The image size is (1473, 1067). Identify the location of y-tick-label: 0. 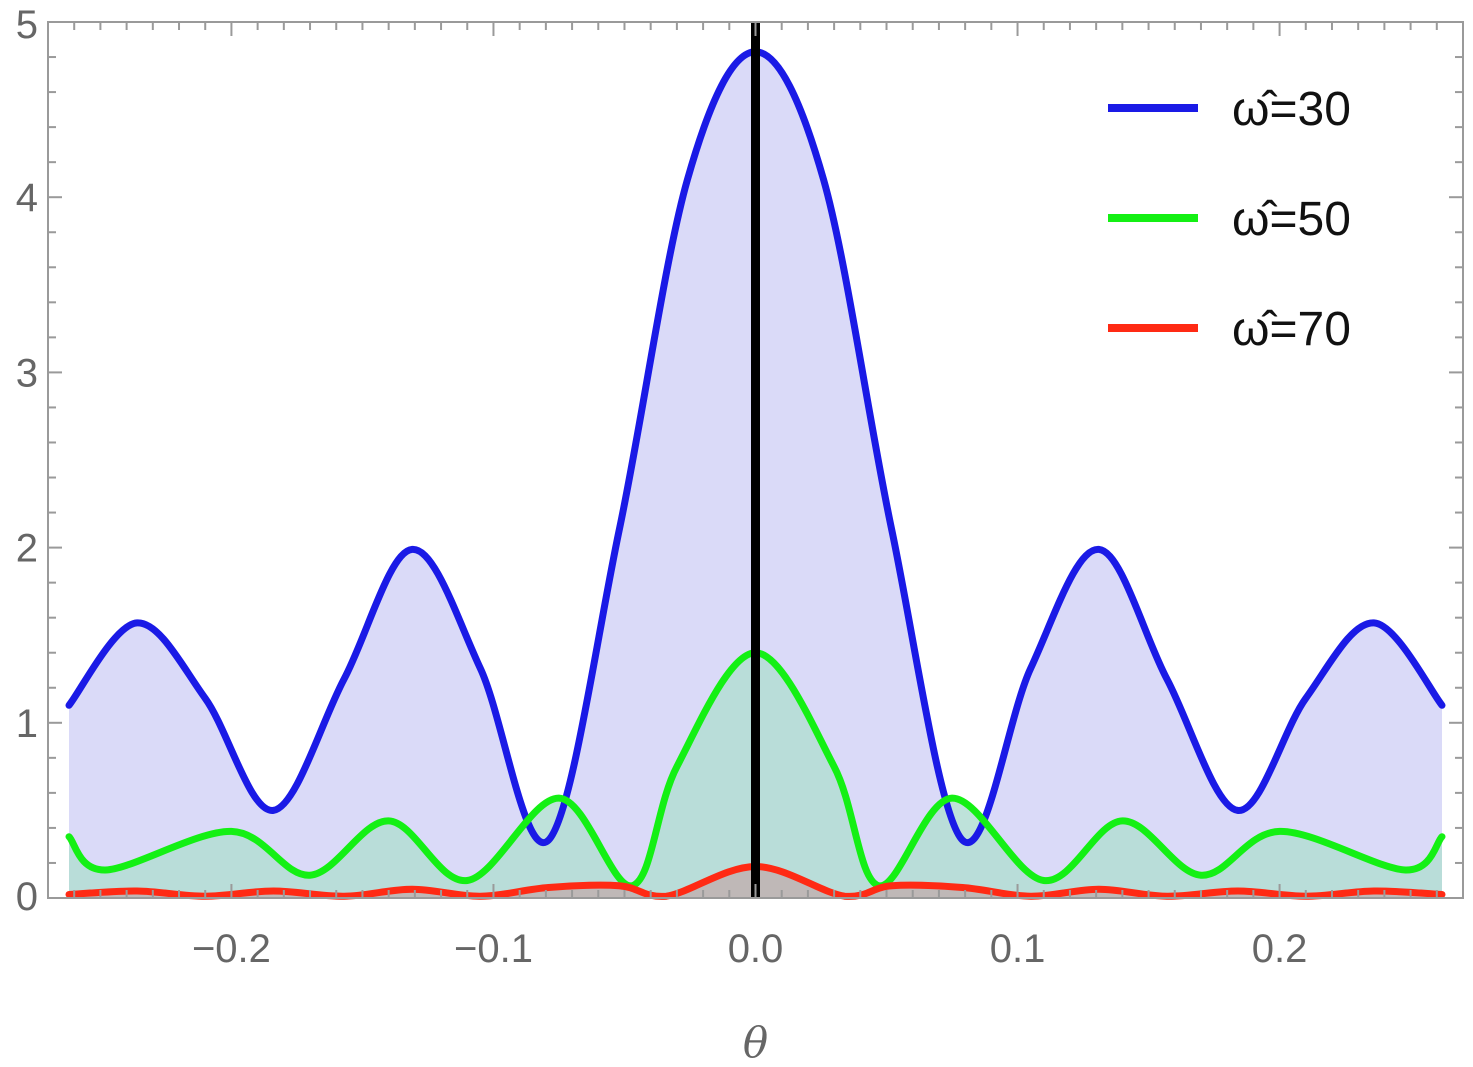
(27, 897).